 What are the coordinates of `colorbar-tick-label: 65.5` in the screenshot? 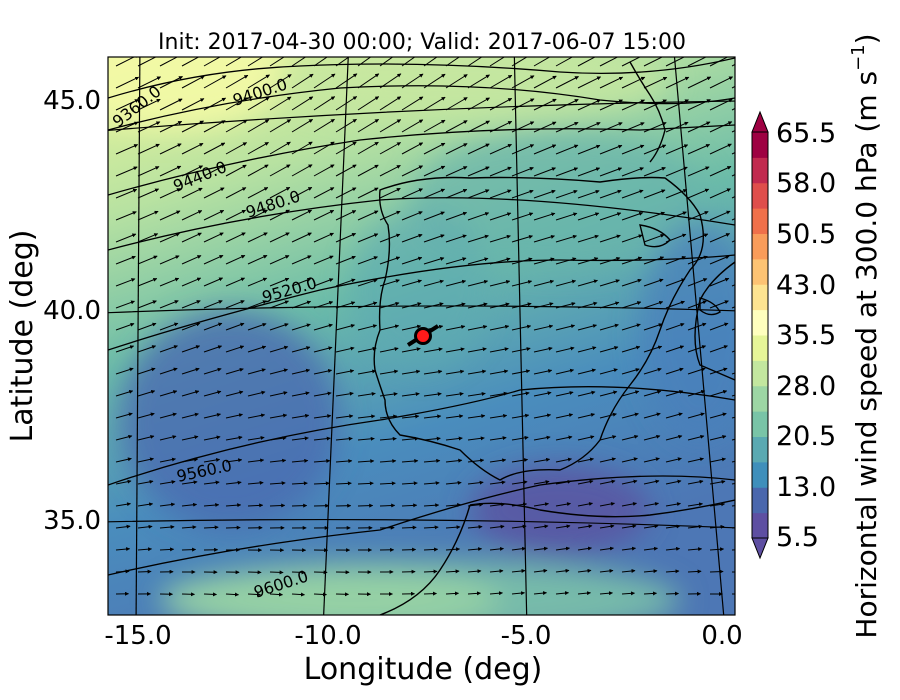 It's located at (806, 133).